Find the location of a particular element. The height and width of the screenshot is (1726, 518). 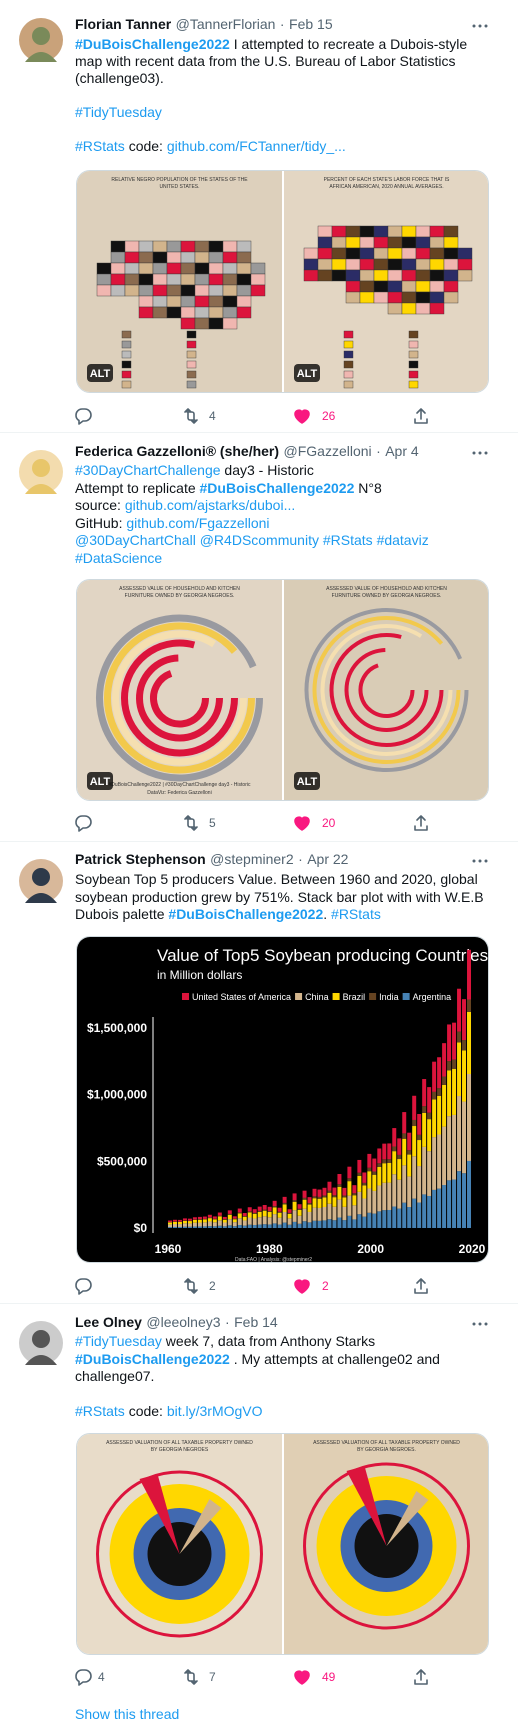

text: code: is located at coordinates (145, 1411).